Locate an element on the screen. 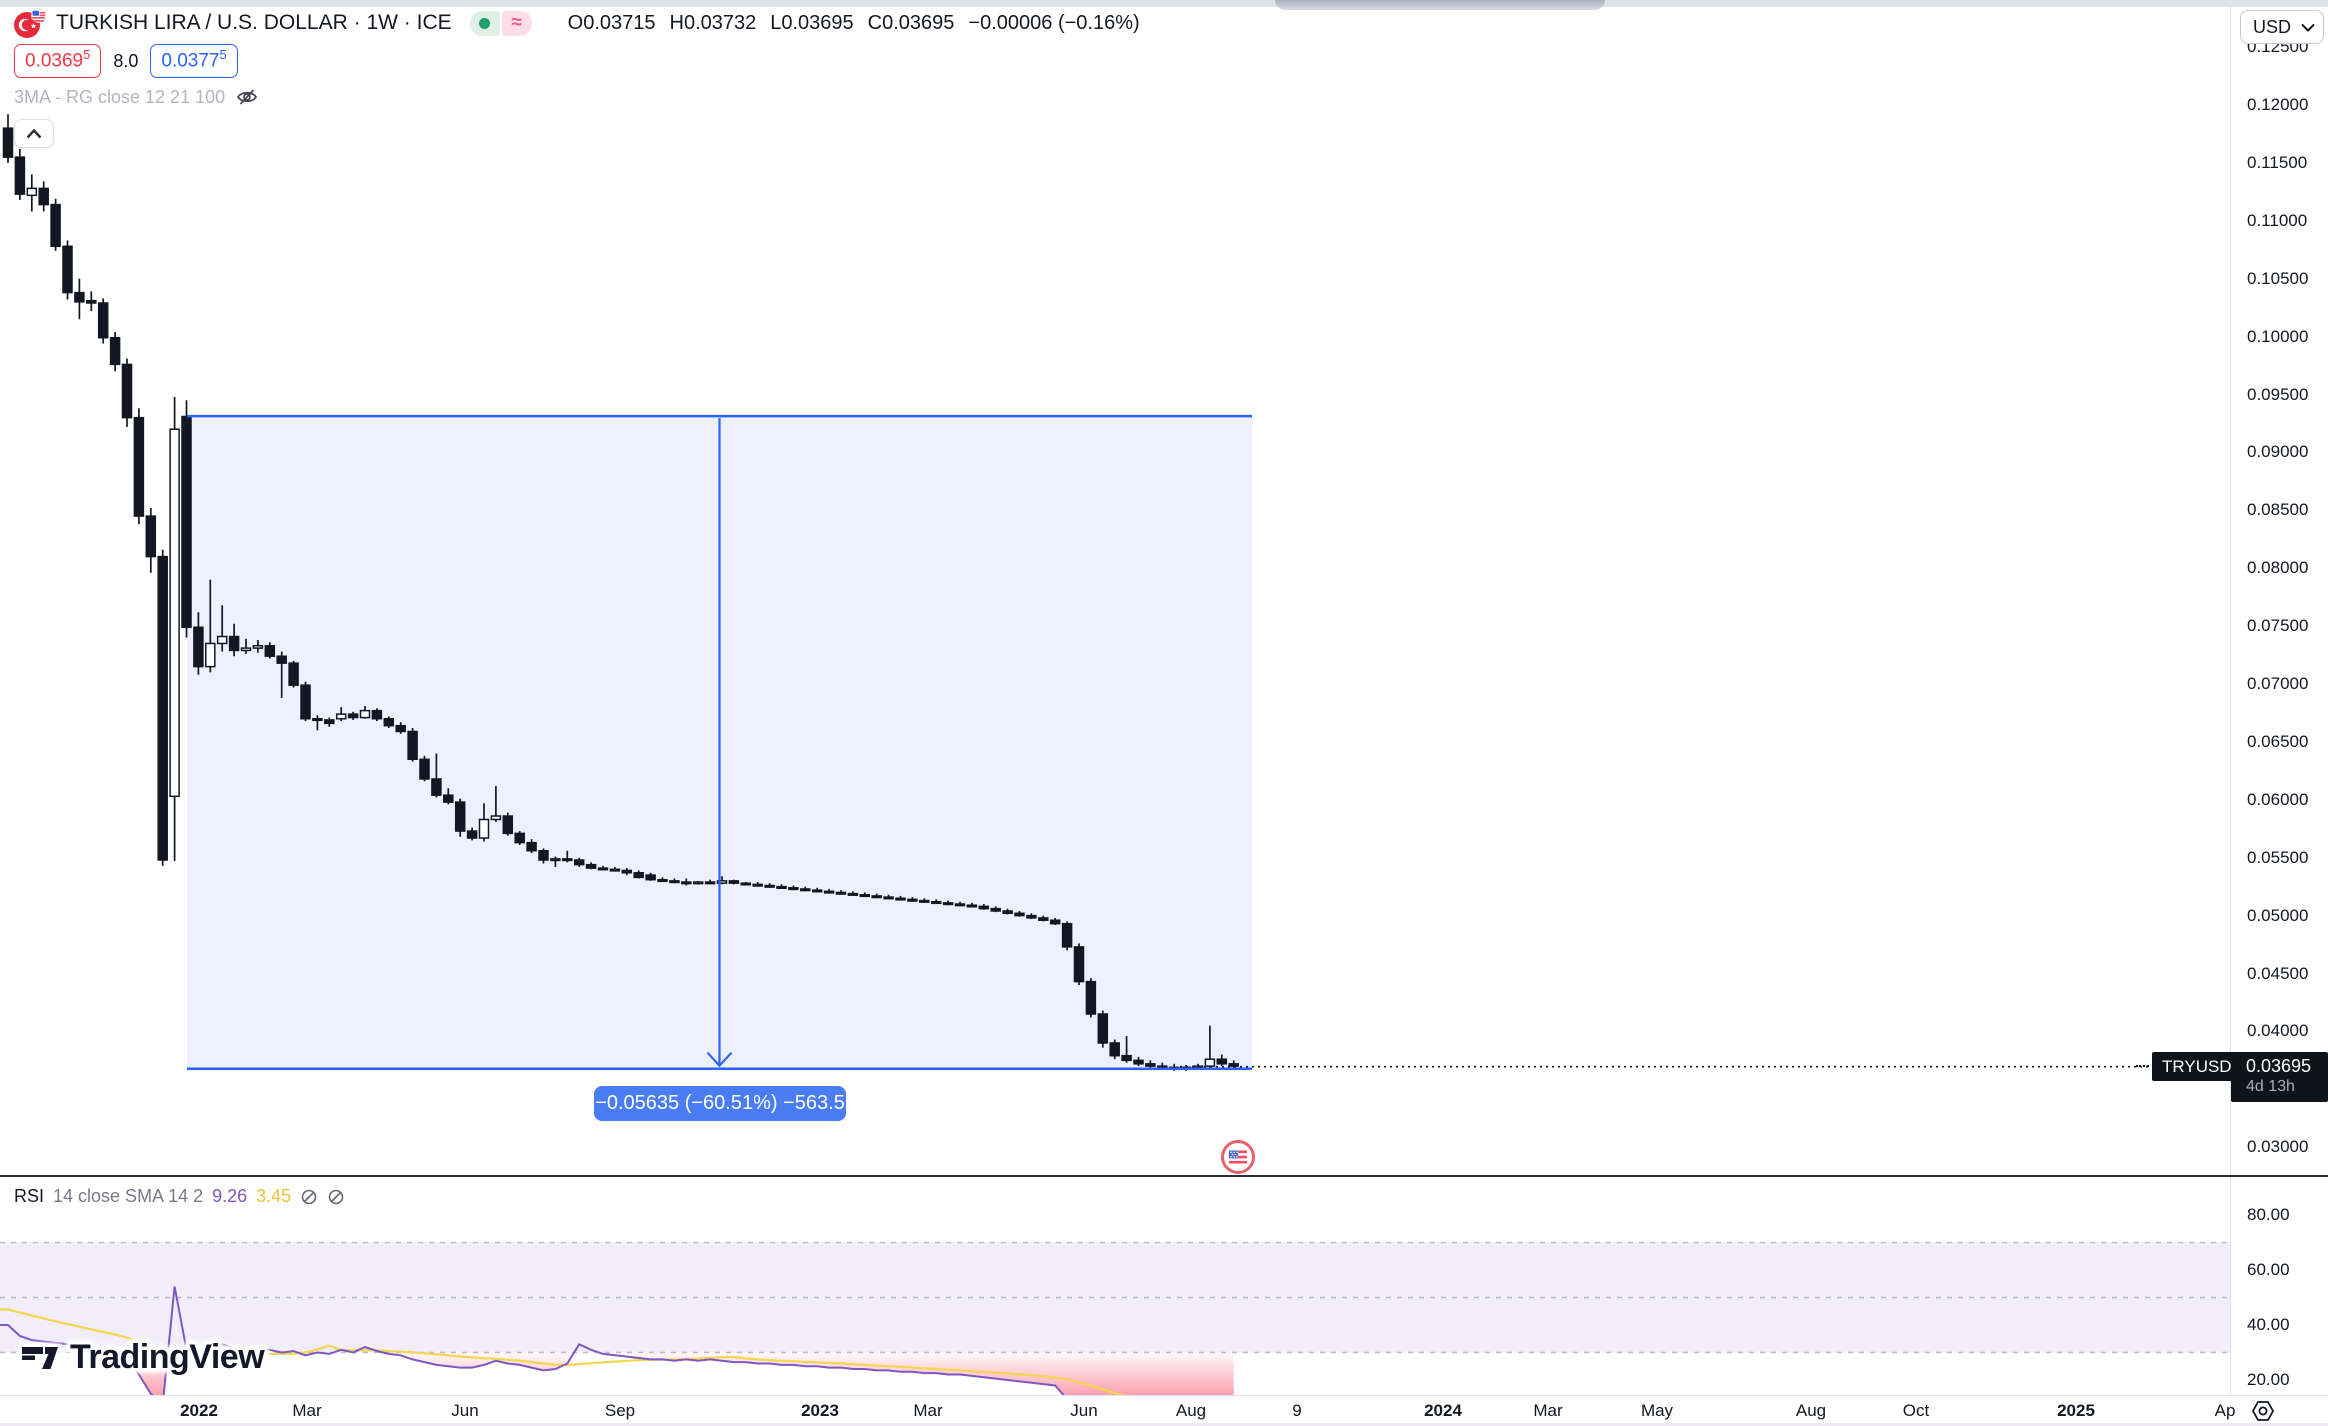 This screenshot has width=2328, height=1426. price-tick-label: 0.04500 is located at coordinates (2278, 973).